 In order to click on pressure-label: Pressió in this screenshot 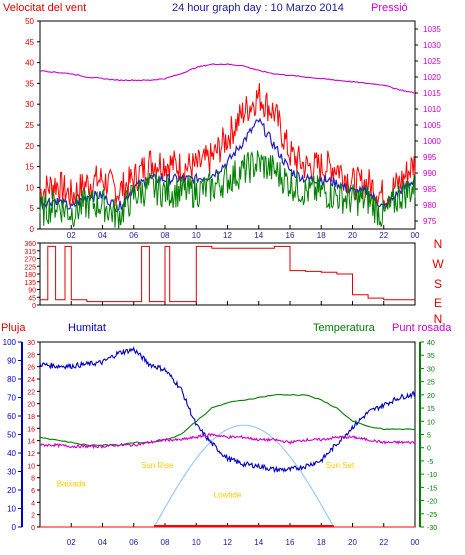, I will do `click(389, 8)`.